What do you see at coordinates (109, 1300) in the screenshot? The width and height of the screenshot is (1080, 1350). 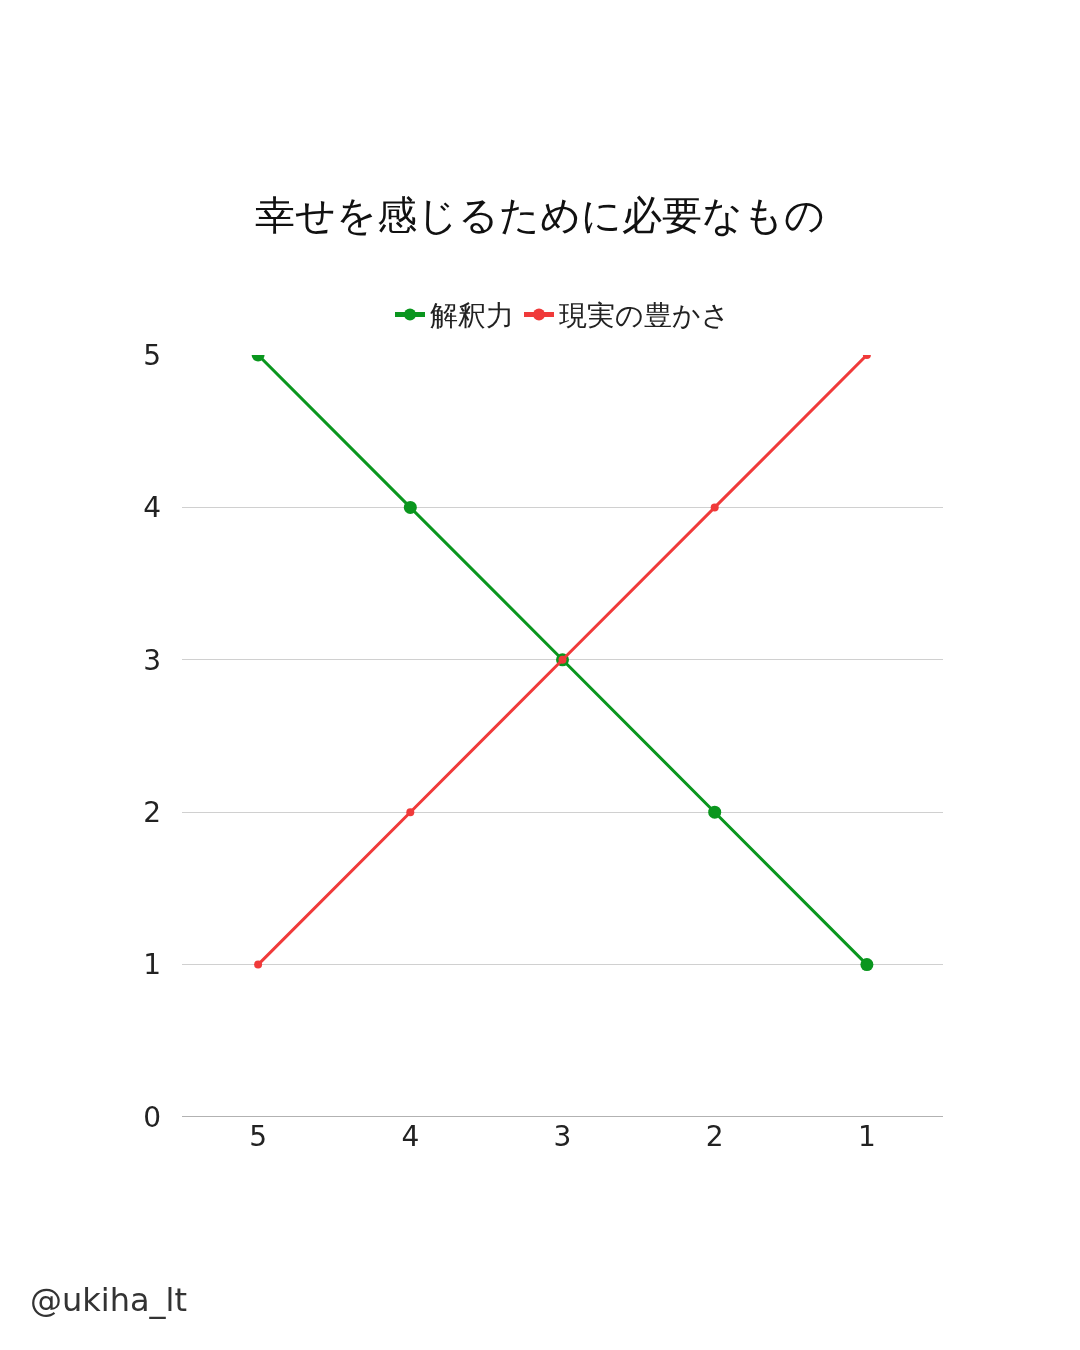 I see `text: @ukiha_lt` at bounding box center [109, 1300].